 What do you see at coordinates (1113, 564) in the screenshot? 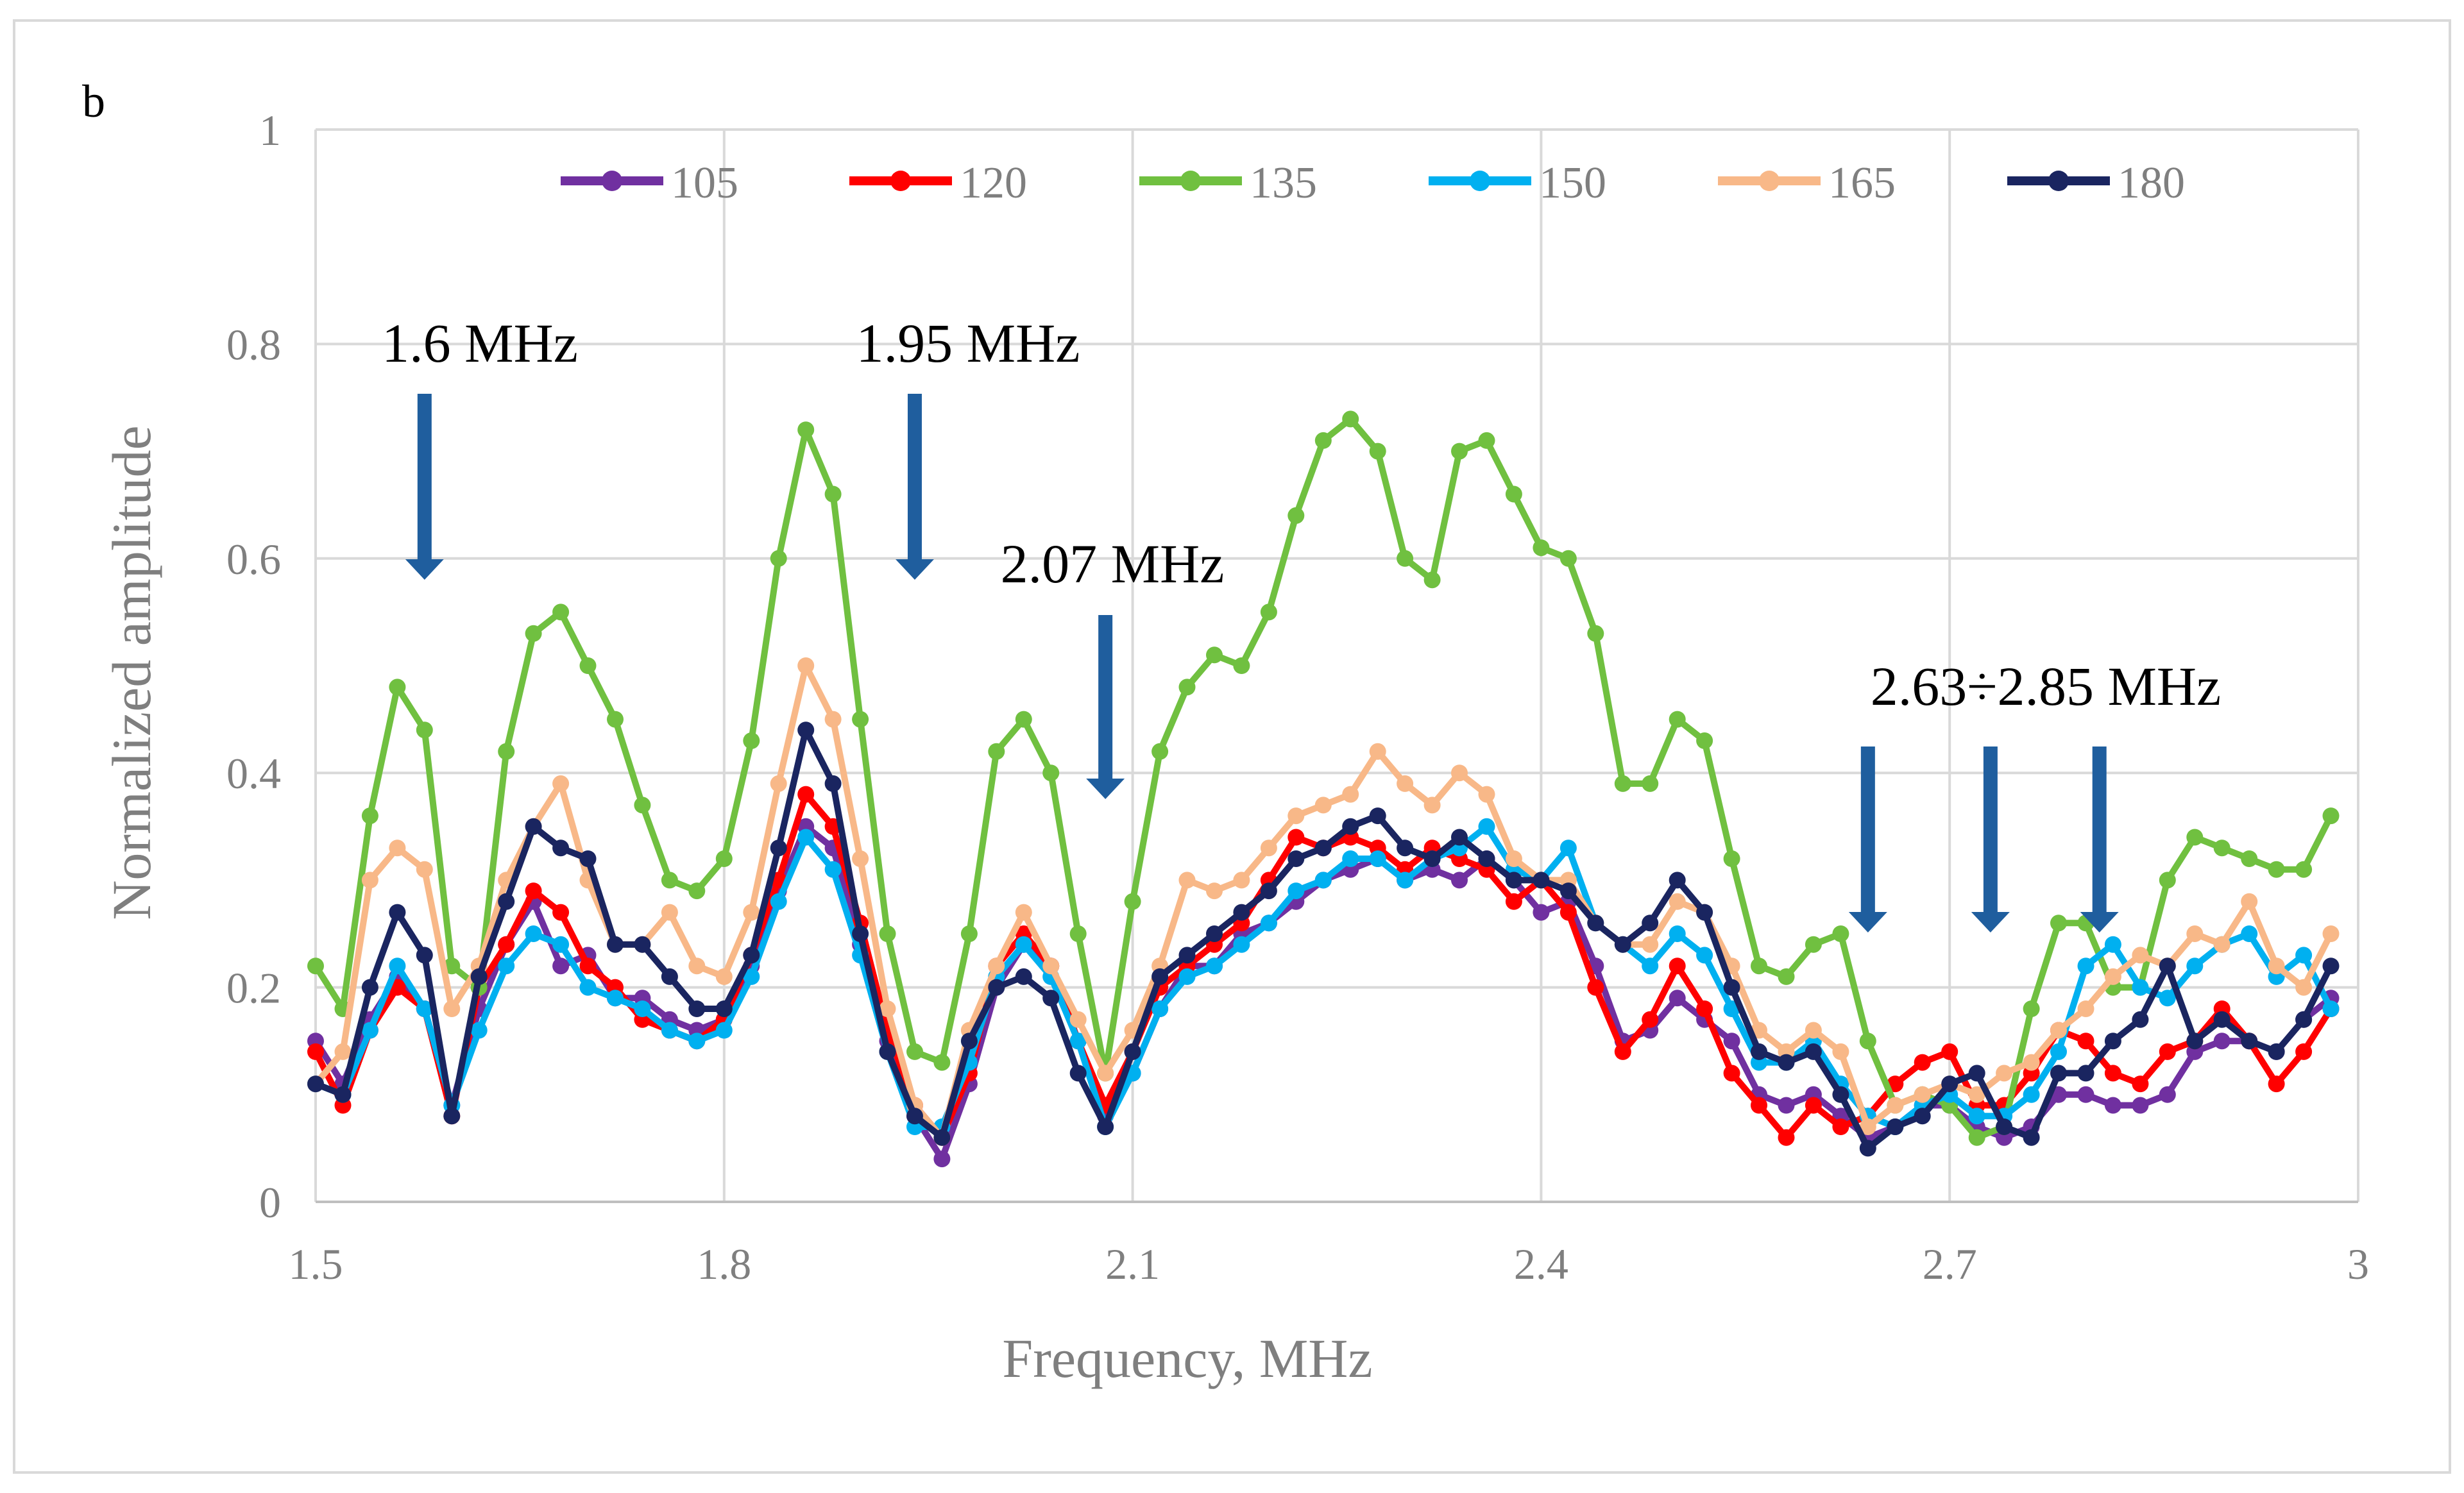
I see `annotation-label: 2.07 MHz` at bounding box center [1113, 564].